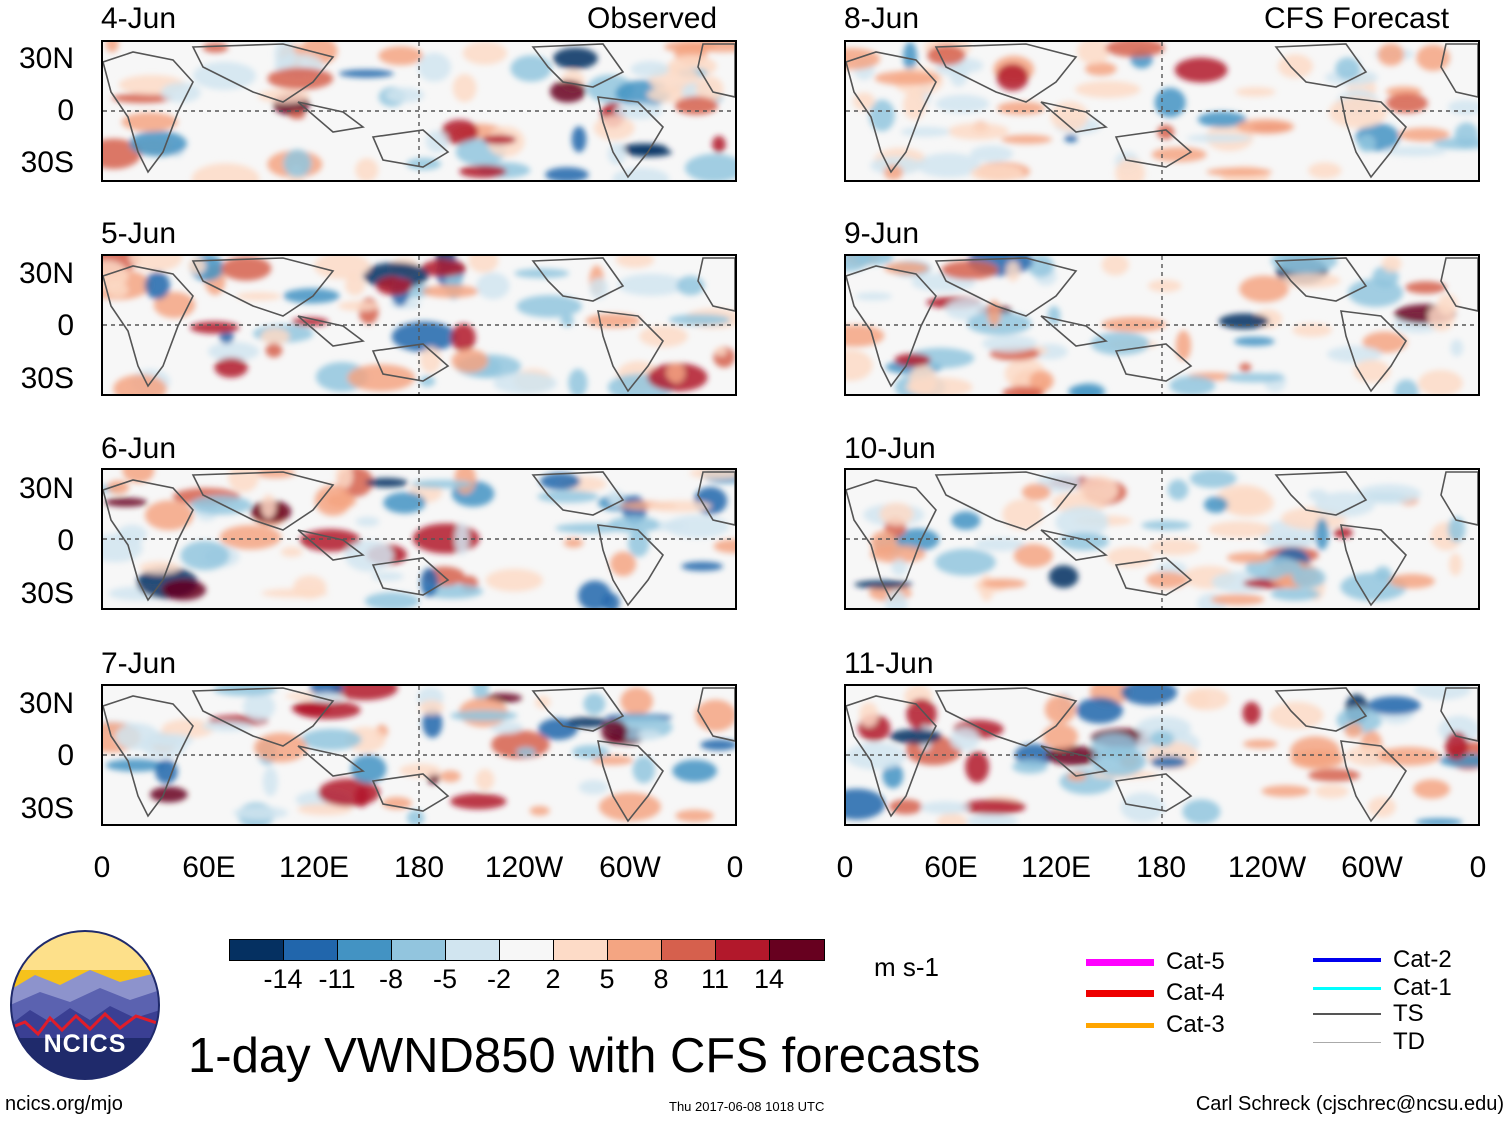 The width and height of the screenshot is (1510, 1121). What do you see at coordinates (1408, 1013) in the screenshot?
I see `legend-label: TS` at bounding box center [1408, 1013].